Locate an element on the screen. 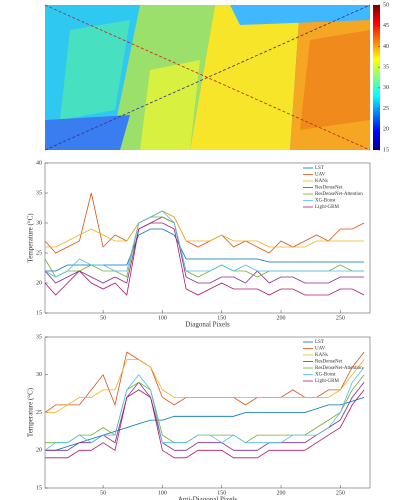 This screenshot has width=420, height=500. colorbar-tick-label: 20 is located at coordinates (386, 130).